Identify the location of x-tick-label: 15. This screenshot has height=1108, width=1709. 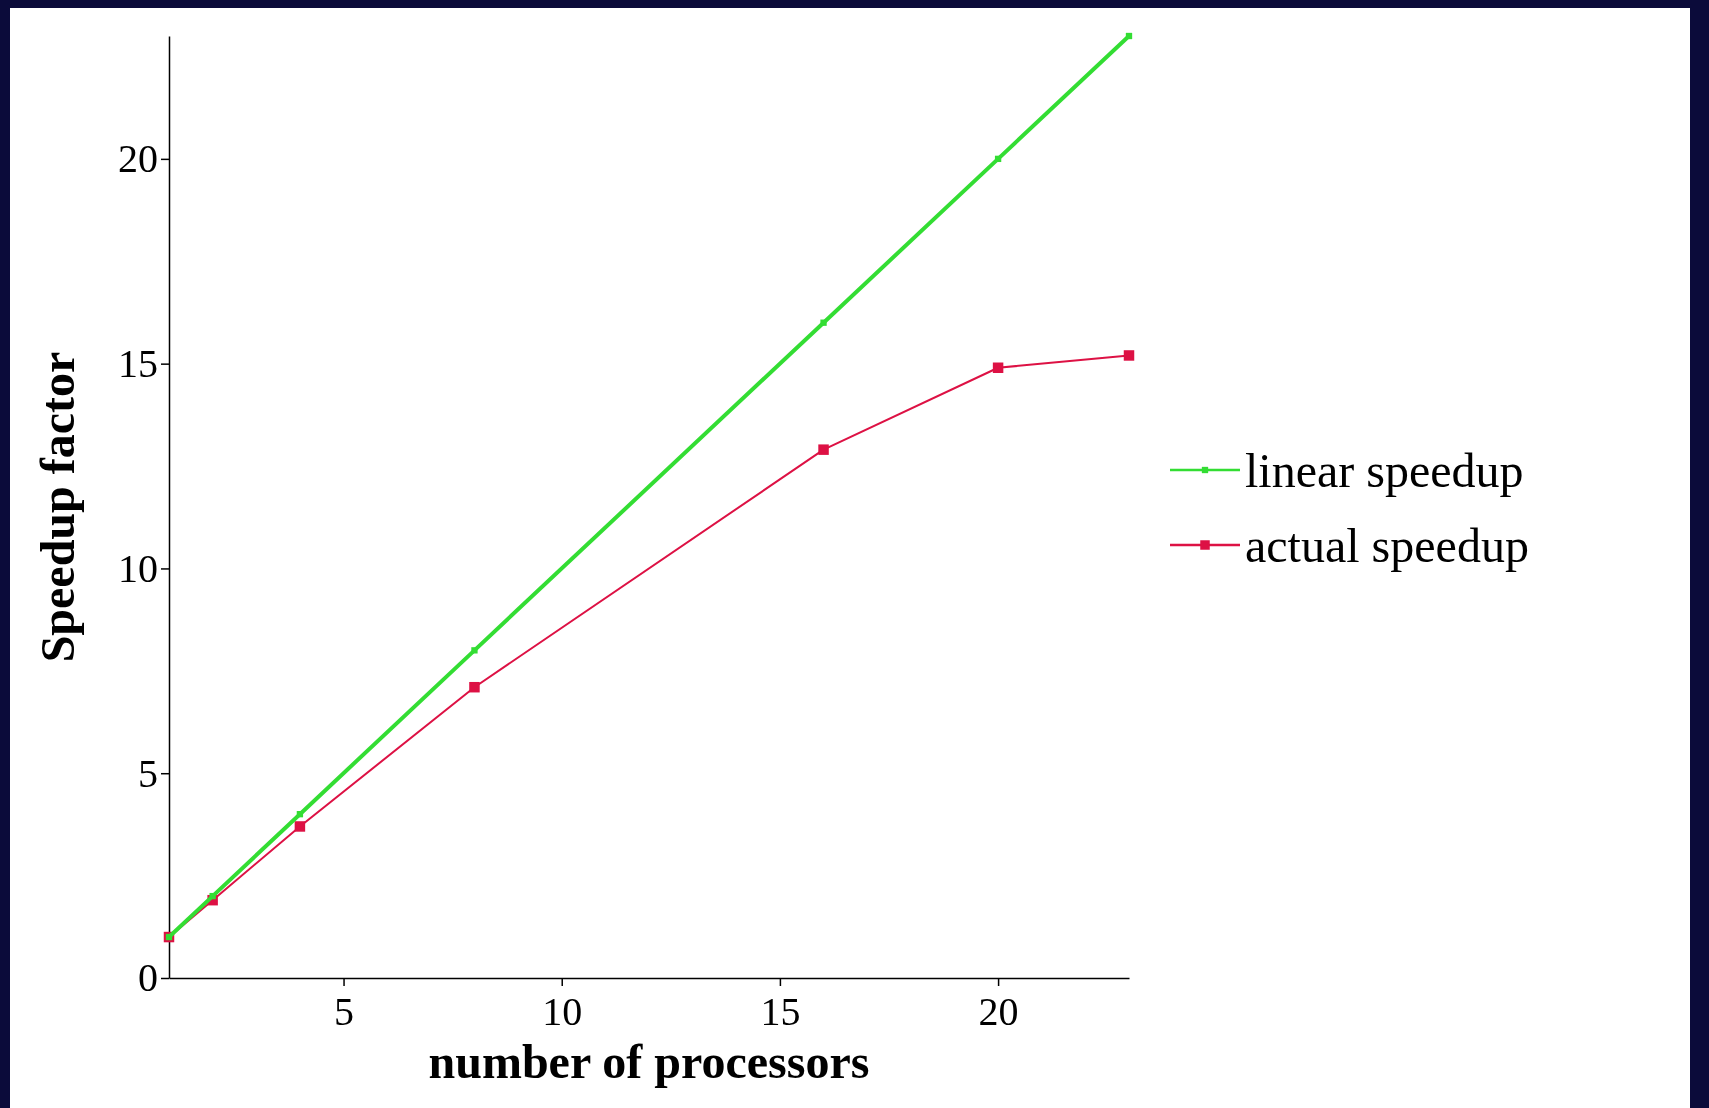
(780, 1011).